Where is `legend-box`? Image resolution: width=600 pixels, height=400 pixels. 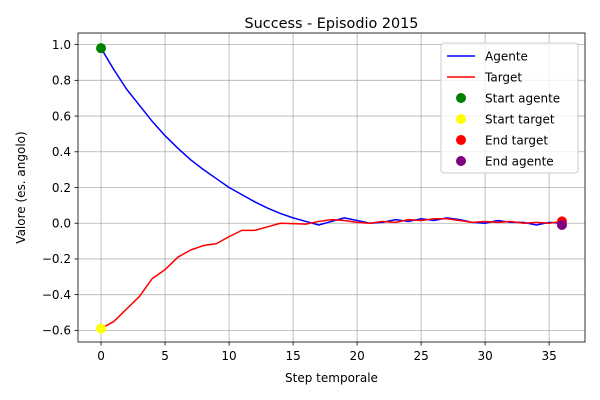 legend-box is located at coordinates (509, 108).